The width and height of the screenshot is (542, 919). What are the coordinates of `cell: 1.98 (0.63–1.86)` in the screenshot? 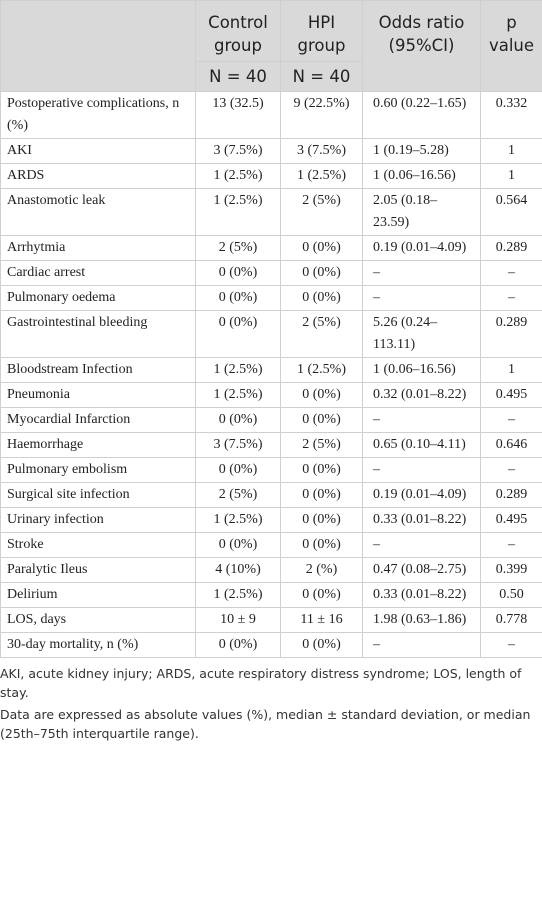 It's located at (421, 620).